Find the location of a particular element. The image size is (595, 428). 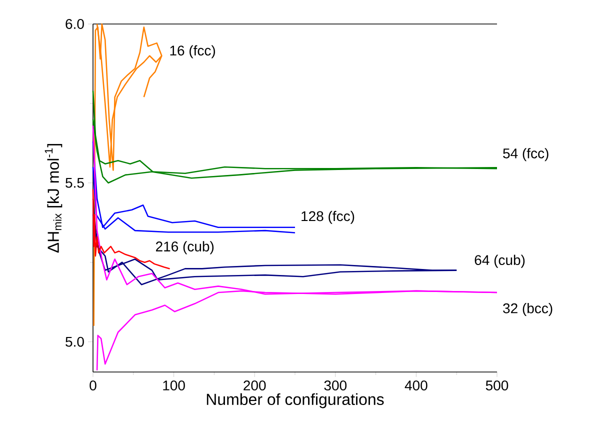

x-tick-label: 300 is located at coordinates (335, 385).